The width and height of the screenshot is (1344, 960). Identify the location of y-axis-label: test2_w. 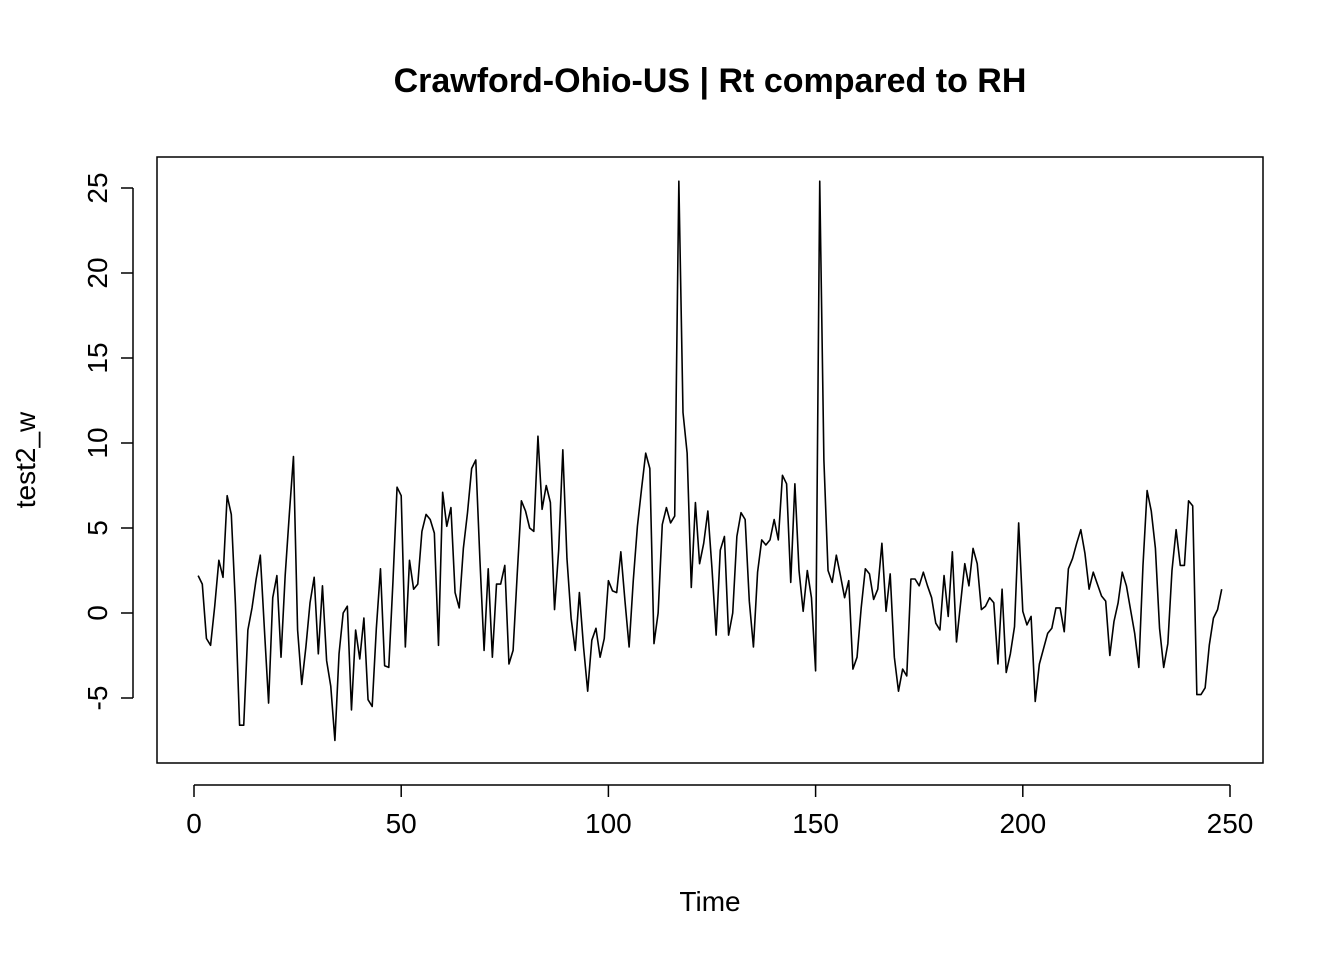
(25, 459).